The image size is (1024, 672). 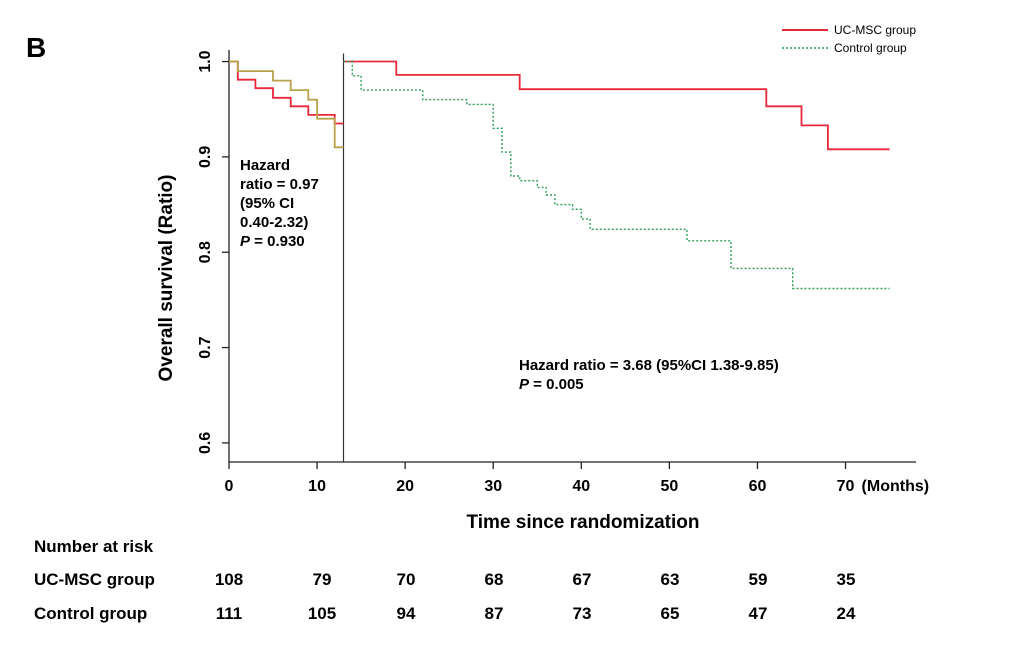 What do you see at coordinates (205, 252) in the screenshot?
I see `y-tick-label: 0.8` at bounding box center [205, 252].